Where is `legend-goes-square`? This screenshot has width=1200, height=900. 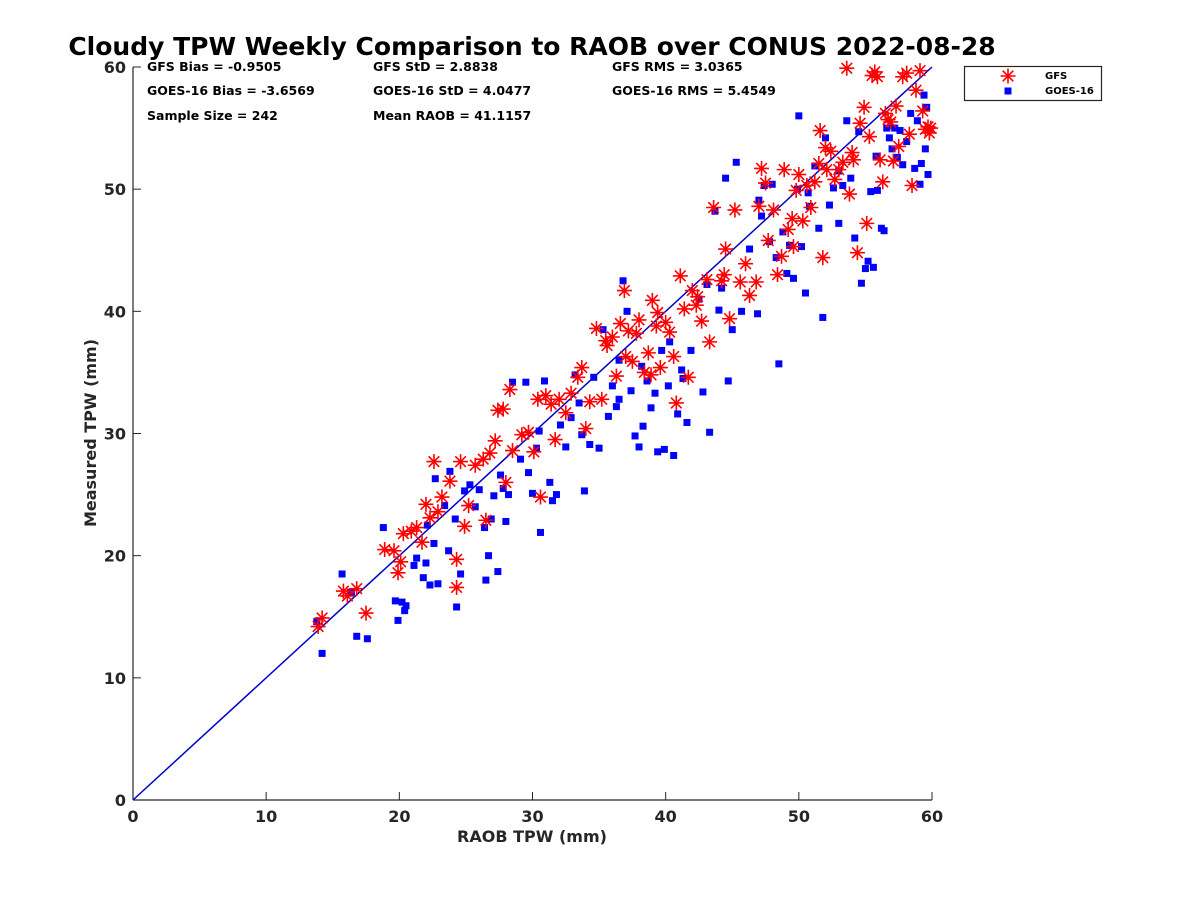 legend-goes-square is located at coordinates (1008, 91).